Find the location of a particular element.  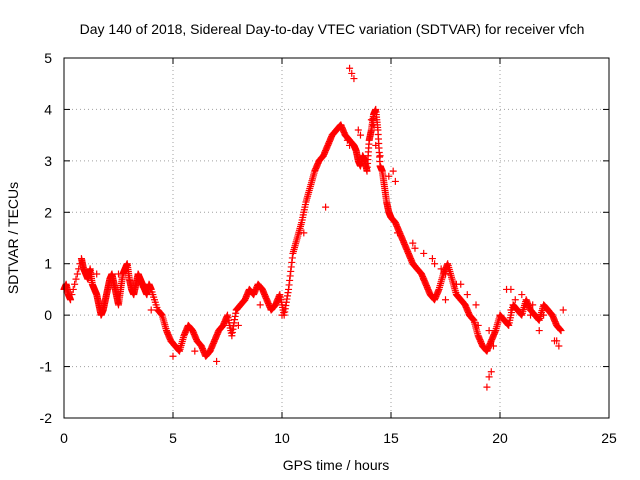

y-tick-labels: -2 -1 0 1 2 3 4 5 is located at coordinates (46, 238).